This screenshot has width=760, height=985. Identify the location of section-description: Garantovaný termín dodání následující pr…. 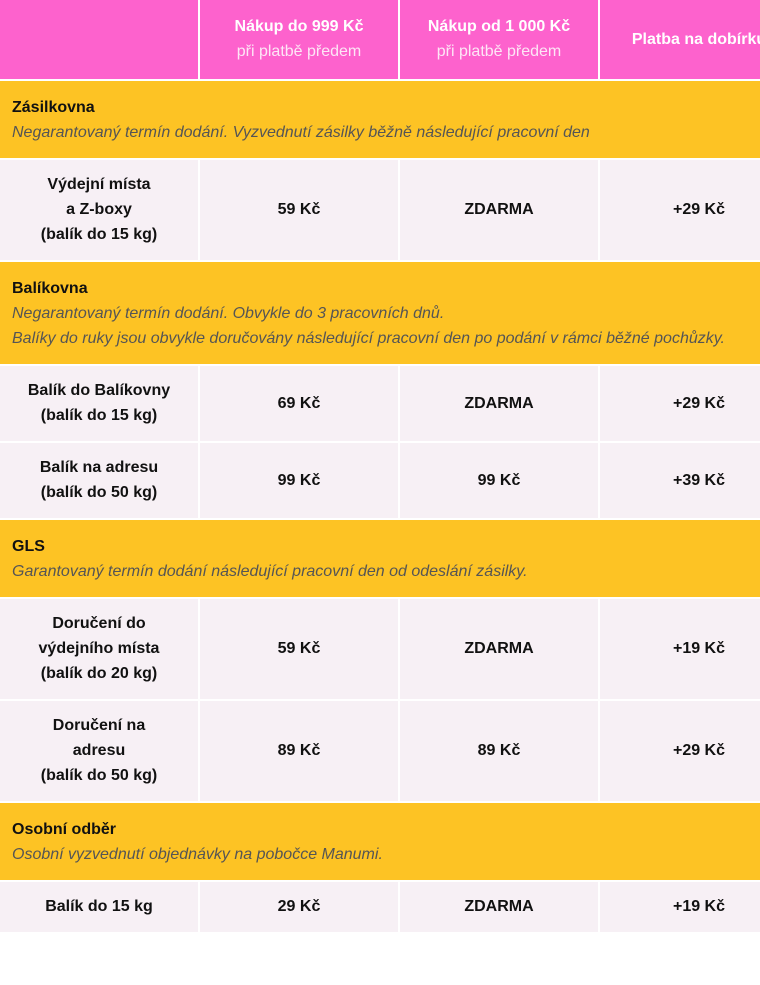
(270, 571).